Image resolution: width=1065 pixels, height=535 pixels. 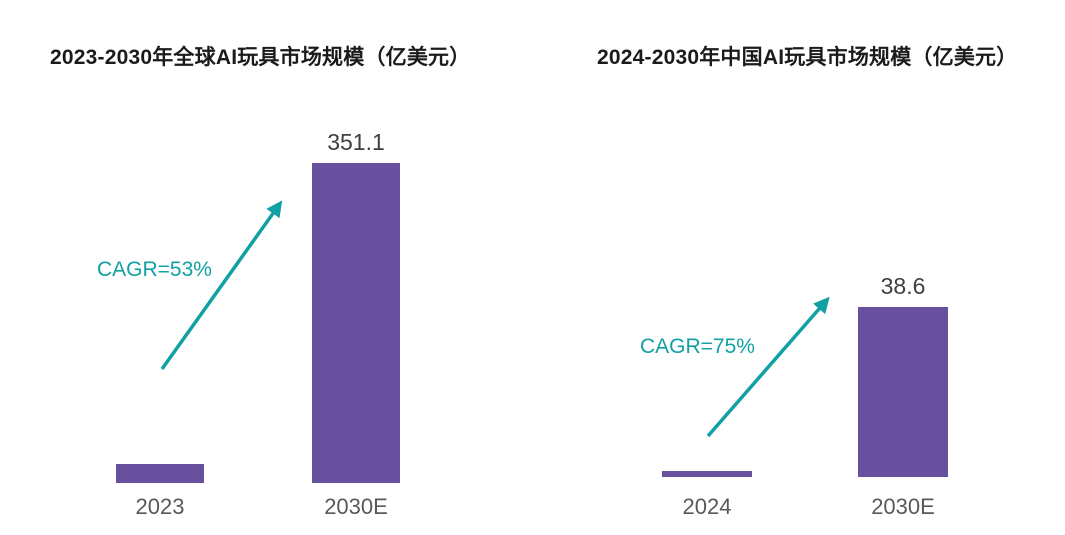 What do you see at coordinates (260, 57) in the screenshot?
I see `chart-title: 2023-2030年全球AI玩具市场规模（亿美元）` at bounding box center [260, 57].